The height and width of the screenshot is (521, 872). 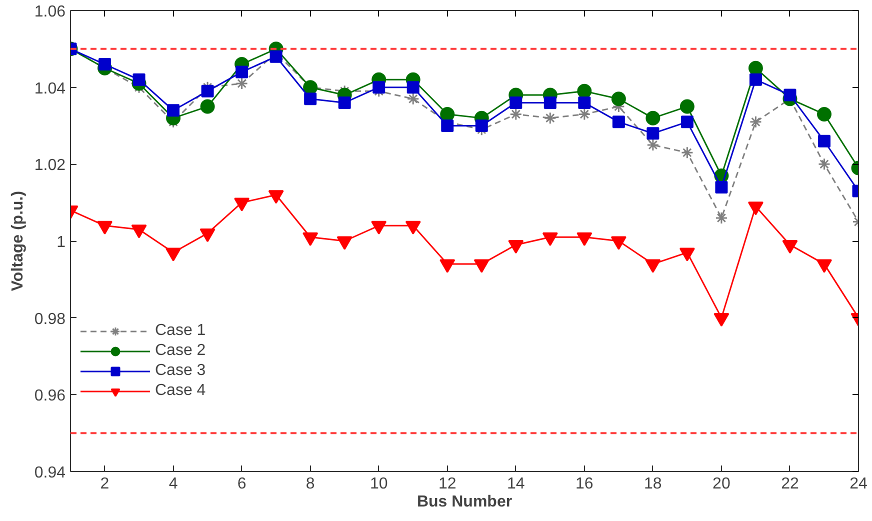 What do you see at coordinates (379, 484) in the screenshot?
I see `x-tick-label: 10` at bounding box center [379, 484].